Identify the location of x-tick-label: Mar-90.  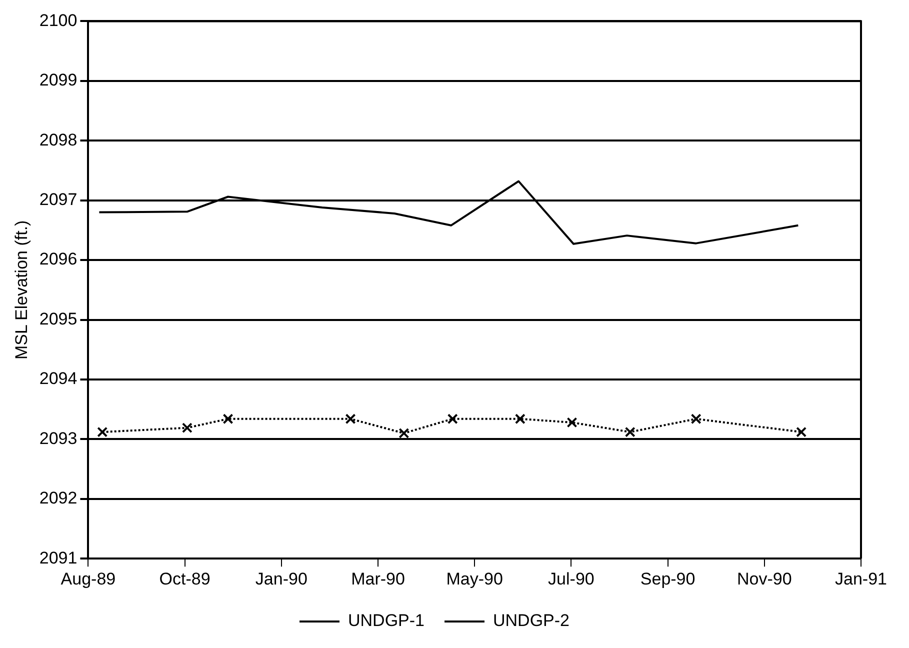
(378, 578).